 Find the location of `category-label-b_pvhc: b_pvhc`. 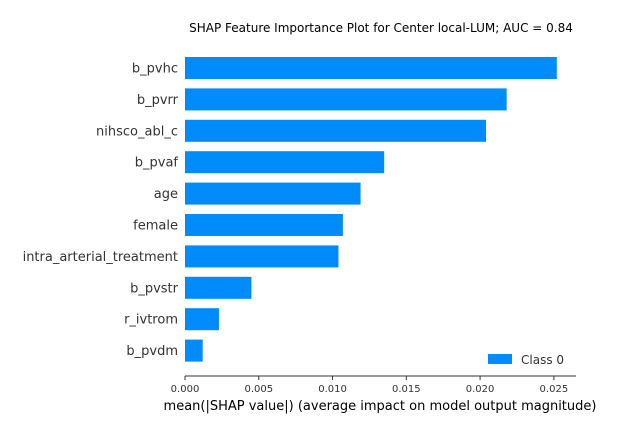

category-label-b_pvhc: b_pvhc is located at coordinates (155, 69).